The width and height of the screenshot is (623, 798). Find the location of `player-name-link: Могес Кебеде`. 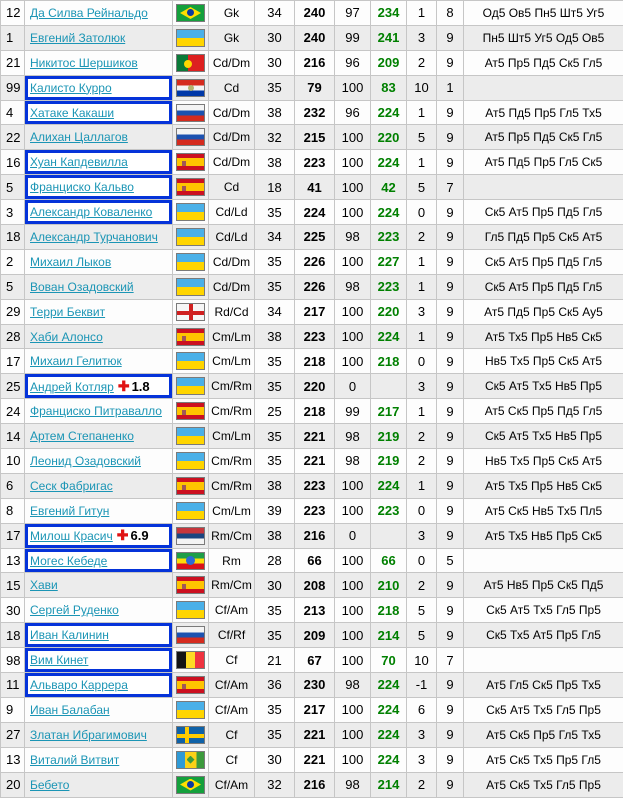

player-name-link: Могес Кебеде is located at coordinates (68, 561).